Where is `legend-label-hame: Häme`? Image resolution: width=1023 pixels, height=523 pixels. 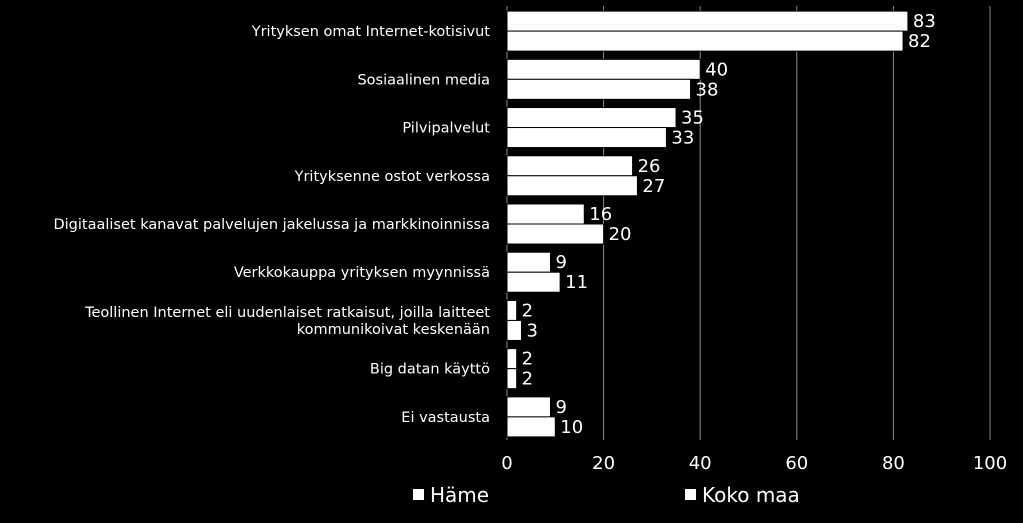
legend-label-hame: Häme is located at coordinates (459, 495).